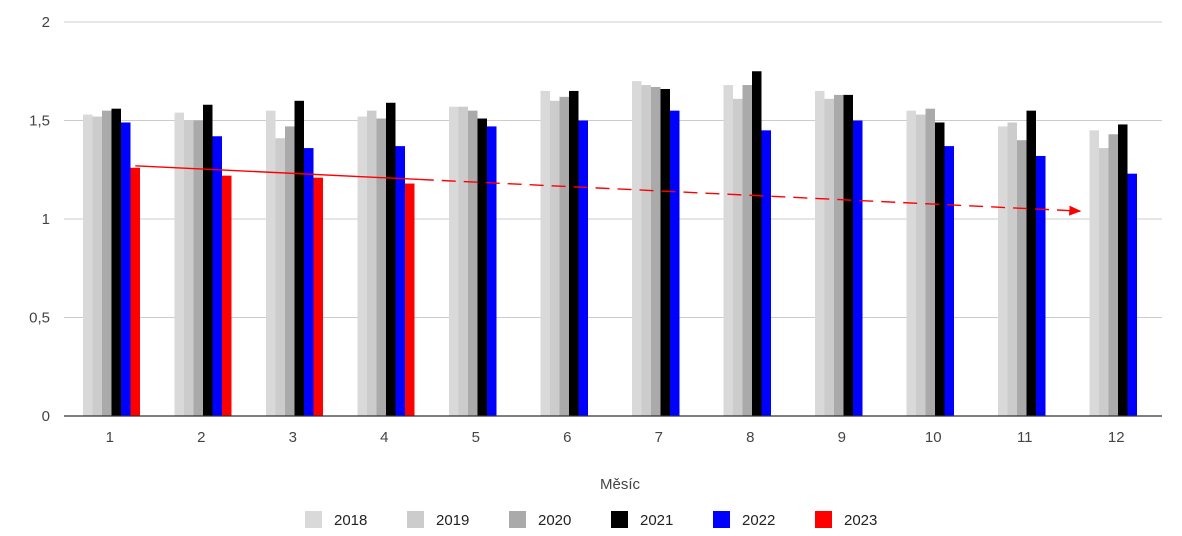 The image size is (1182, 536). I want to click on x-tick-label: 1, so click(110, 437).